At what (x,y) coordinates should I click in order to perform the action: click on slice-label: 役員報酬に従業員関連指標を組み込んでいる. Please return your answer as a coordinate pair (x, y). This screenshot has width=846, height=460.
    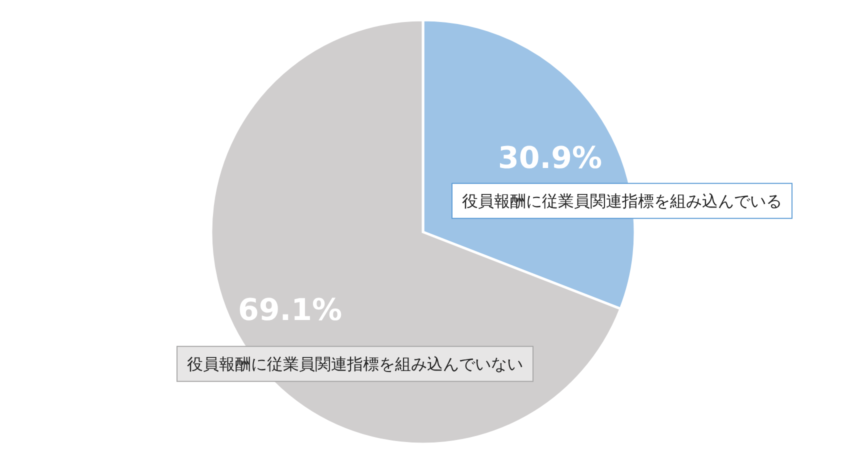
    Looking at the image, I should click on (622, 200).